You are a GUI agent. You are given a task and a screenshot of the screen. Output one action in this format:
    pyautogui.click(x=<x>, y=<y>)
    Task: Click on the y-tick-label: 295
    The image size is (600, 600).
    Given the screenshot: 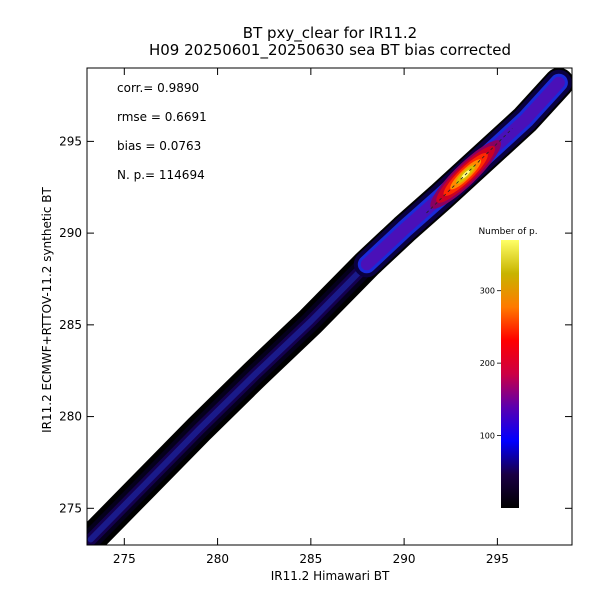 What is the action you would take?
    pyautogui.click(x=70, y=141)
    